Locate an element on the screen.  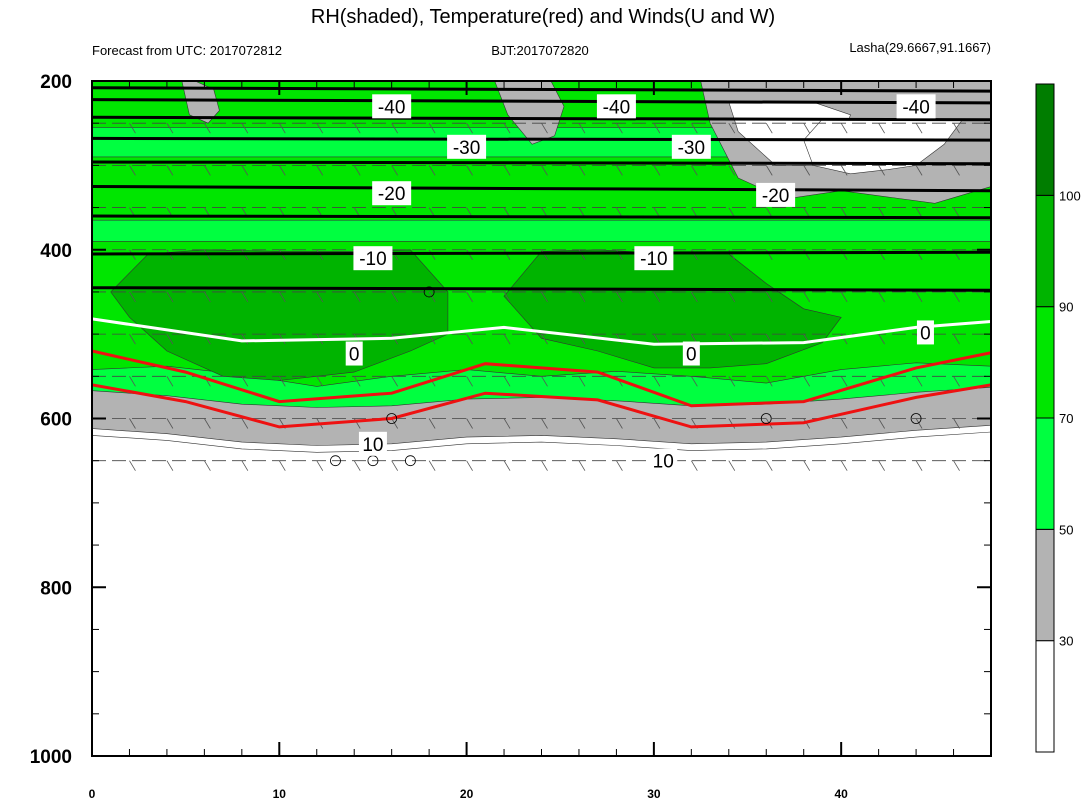
isotherm-minus10 is located at coordinates (541, 253).